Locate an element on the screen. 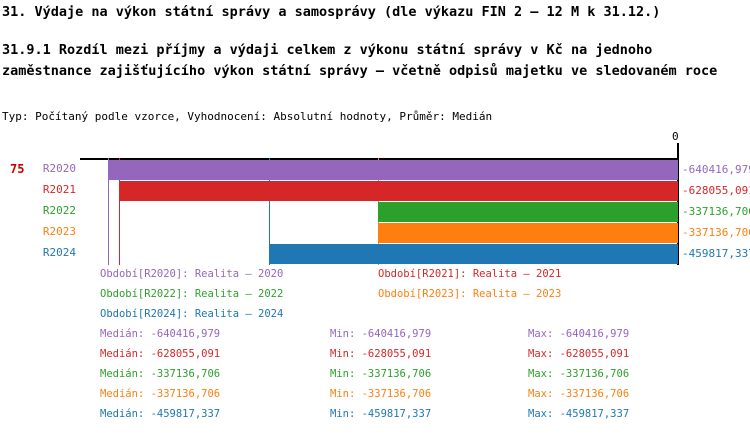  category-label-r2022: R2022 is located at coordinates (59, 210).